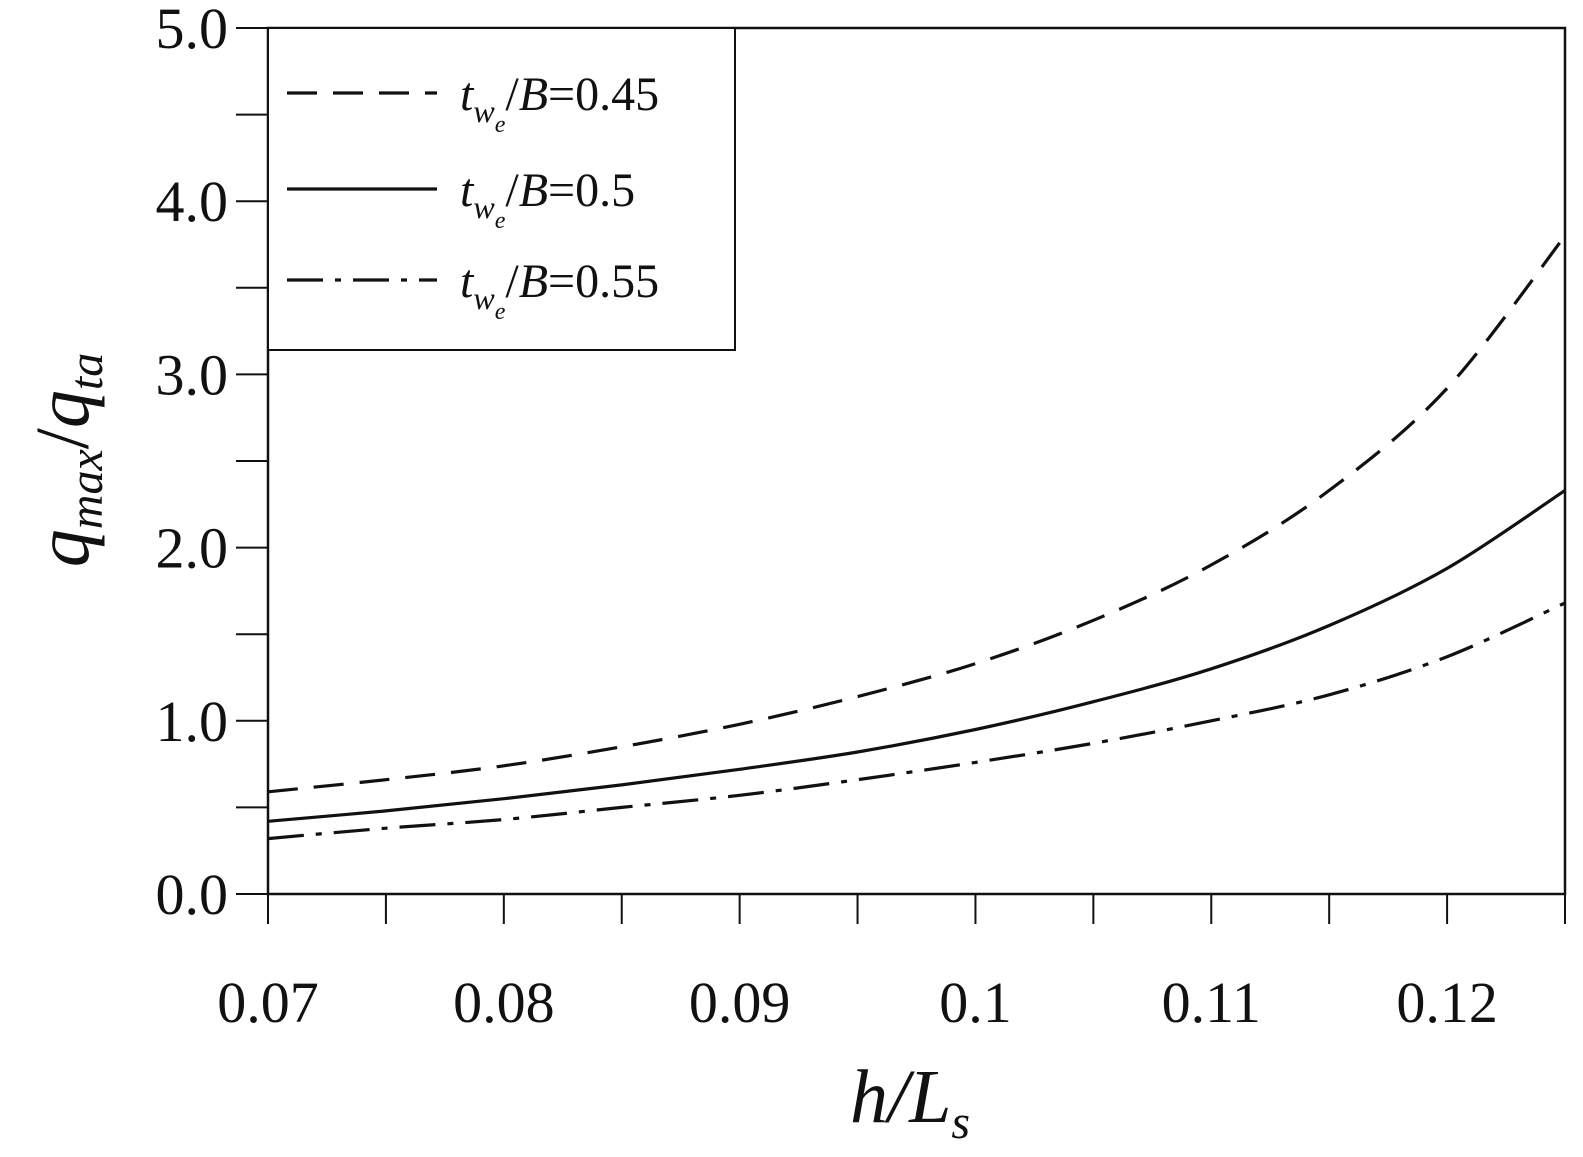  I want to click on x-tick-label: 0.07, so click(268, 1002).